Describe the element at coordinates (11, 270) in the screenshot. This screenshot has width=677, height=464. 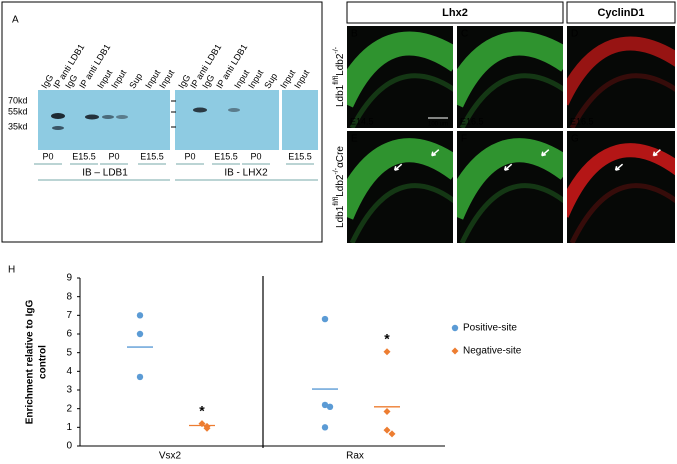
I see `panel-label: H` at that location.